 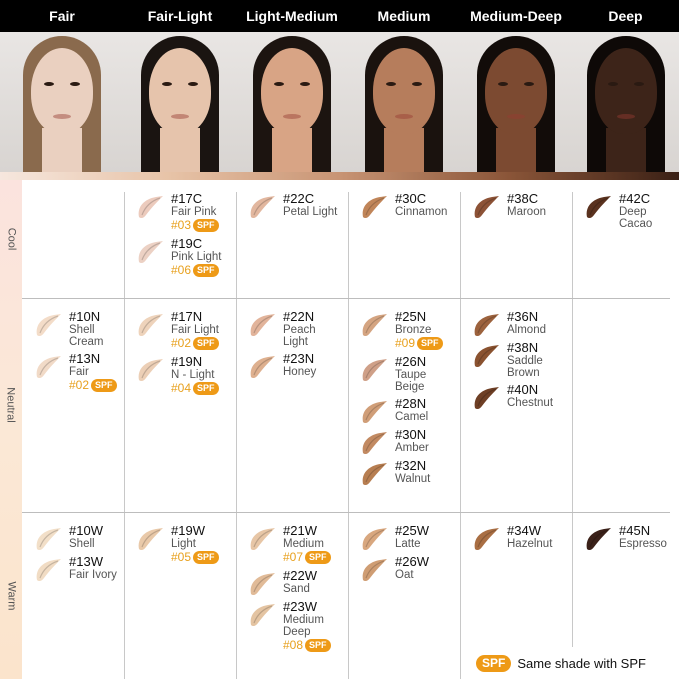 I want to click on shade-name: Taupe Beige, so click(x=411, y=381).